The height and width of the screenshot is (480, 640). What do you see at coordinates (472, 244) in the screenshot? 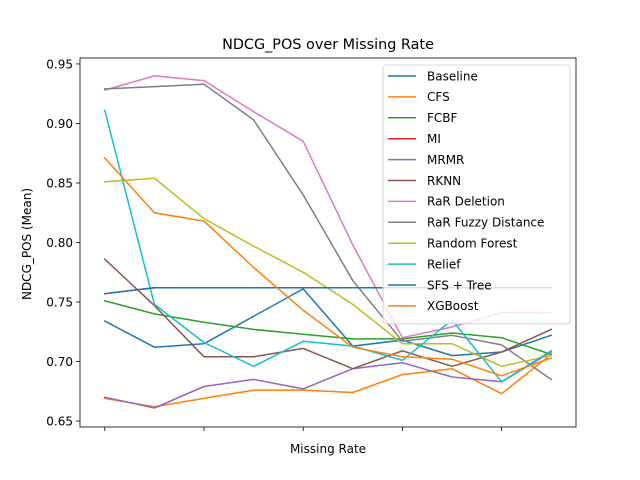
I see `legend-label-random-forest: Random Forest` at bounding box center [472, 244].